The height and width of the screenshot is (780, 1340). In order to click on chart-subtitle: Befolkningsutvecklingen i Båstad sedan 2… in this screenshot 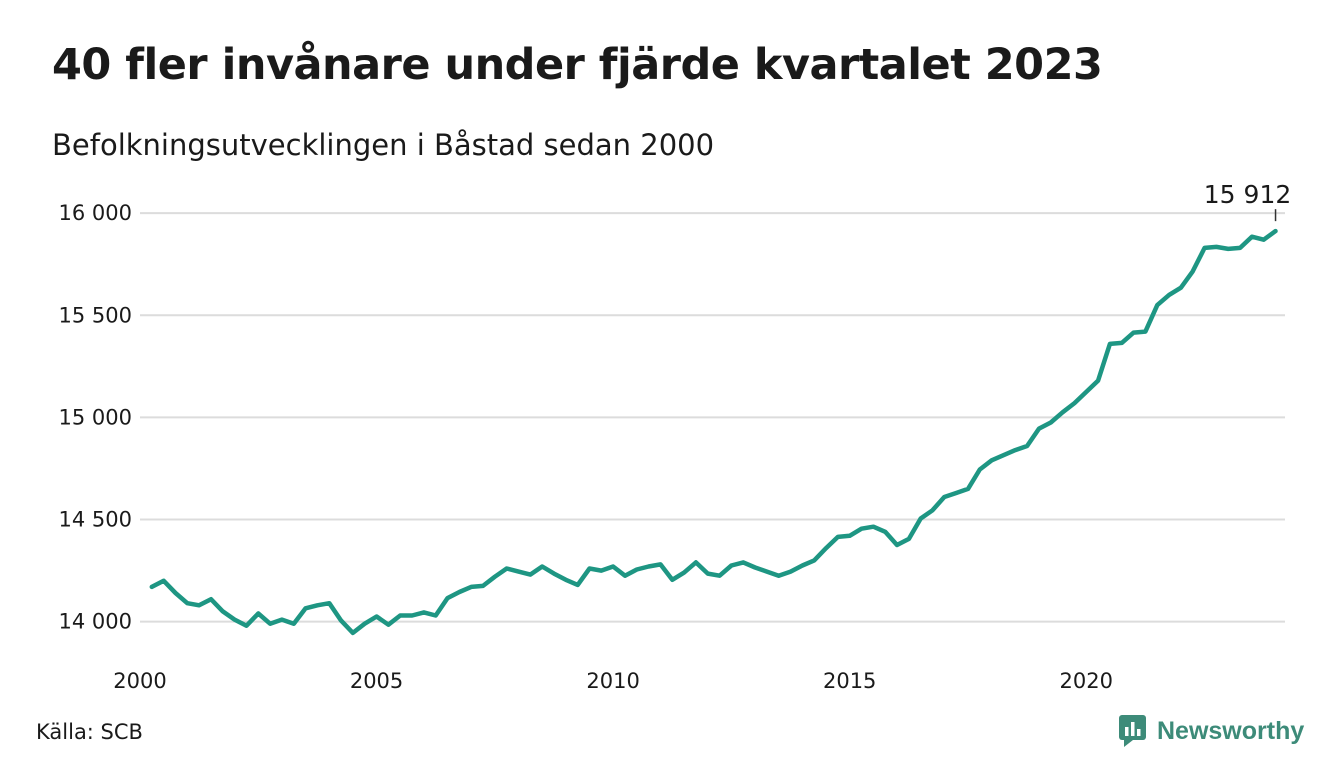, I will do `click(383, 145)`.